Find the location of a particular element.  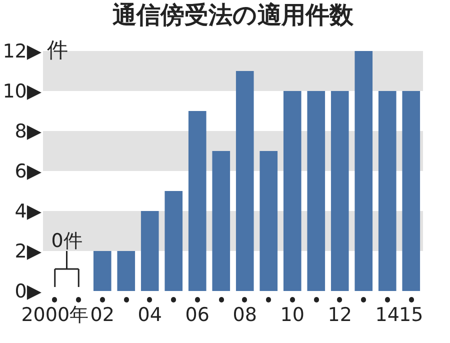

annotation: 0件 is located at coordinates (66, 241).